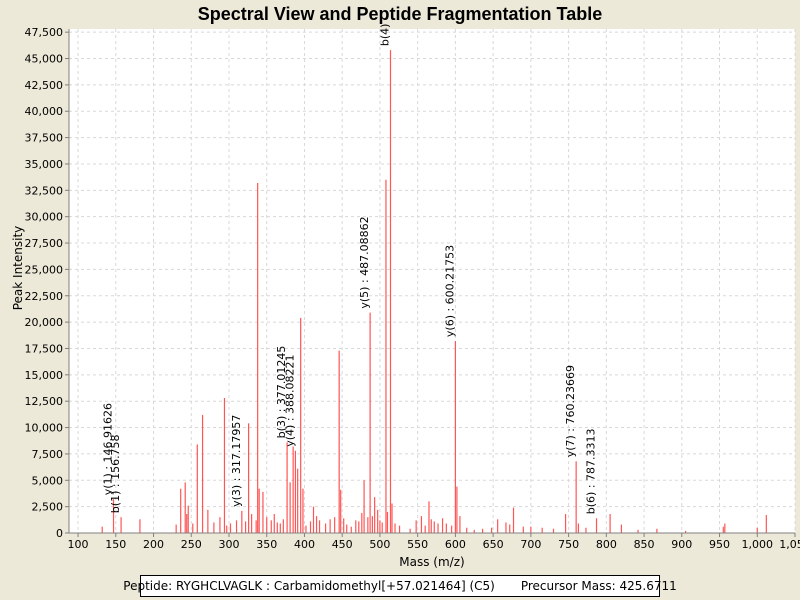  I want to click on x-tick-label: 1,050, so click(789, 544).